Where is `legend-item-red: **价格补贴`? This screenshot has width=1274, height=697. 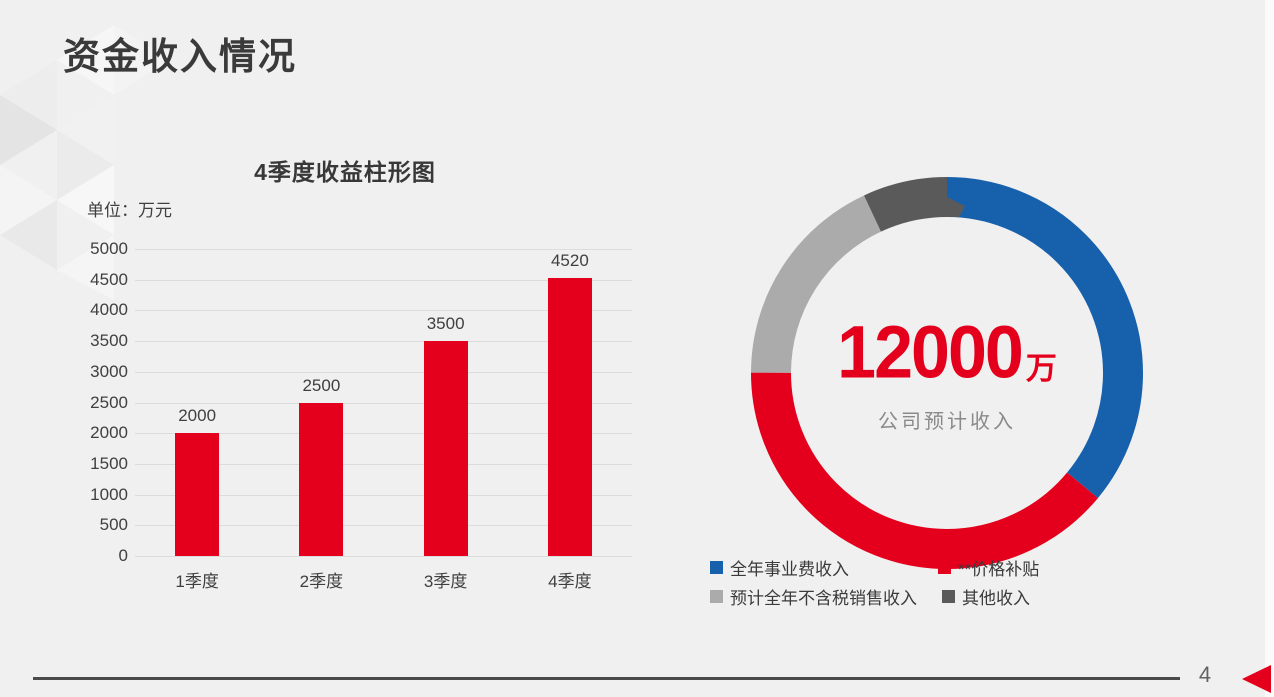
legend-item-red: **价格补贴 is located at coordinates (988, 567).